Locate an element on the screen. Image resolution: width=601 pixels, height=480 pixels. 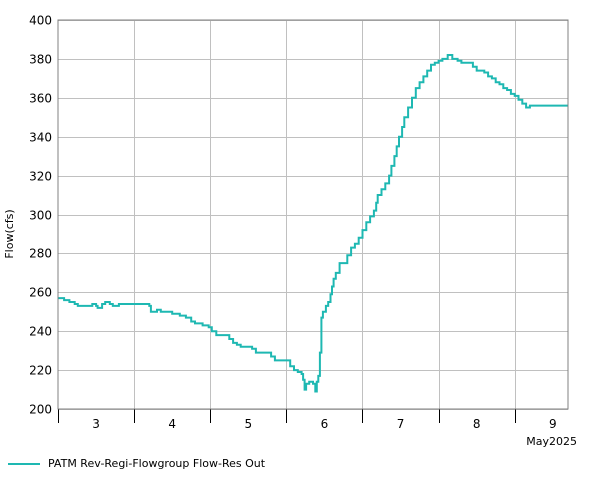
y-tick-label: 300 is located at coordinates (40, 216).